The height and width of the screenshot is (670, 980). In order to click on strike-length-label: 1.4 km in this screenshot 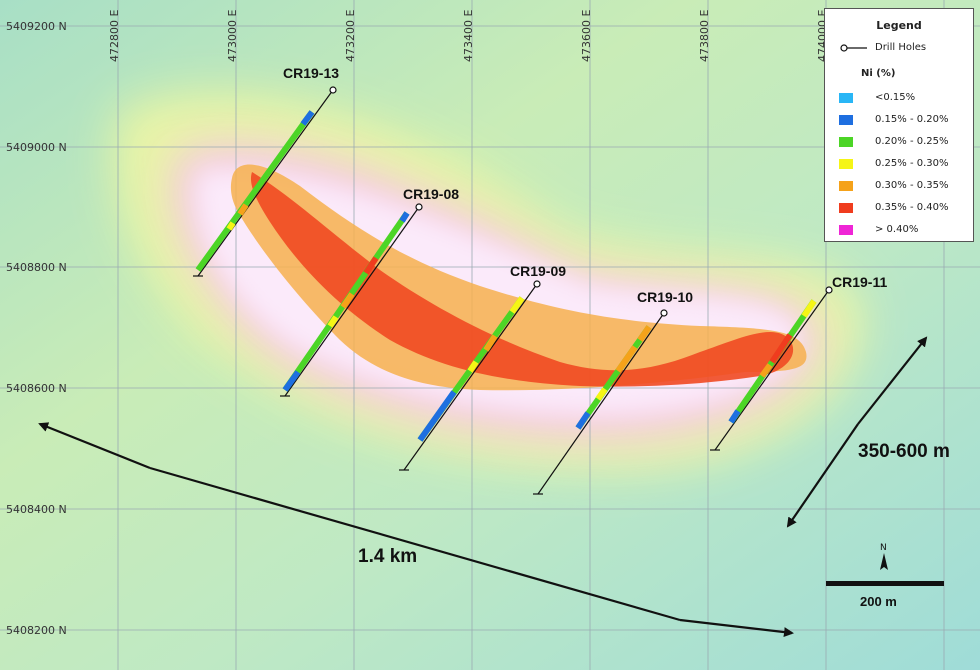, I will do `click(387, 556)`.